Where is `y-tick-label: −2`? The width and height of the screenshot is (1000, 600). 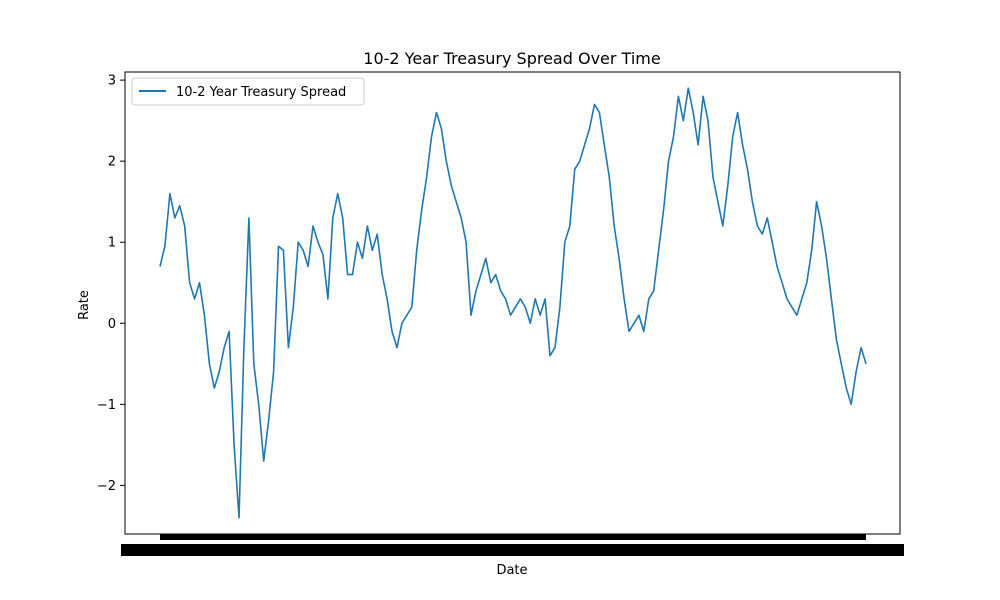 y-tick-label: −2 is located at coordinates (106, 486).